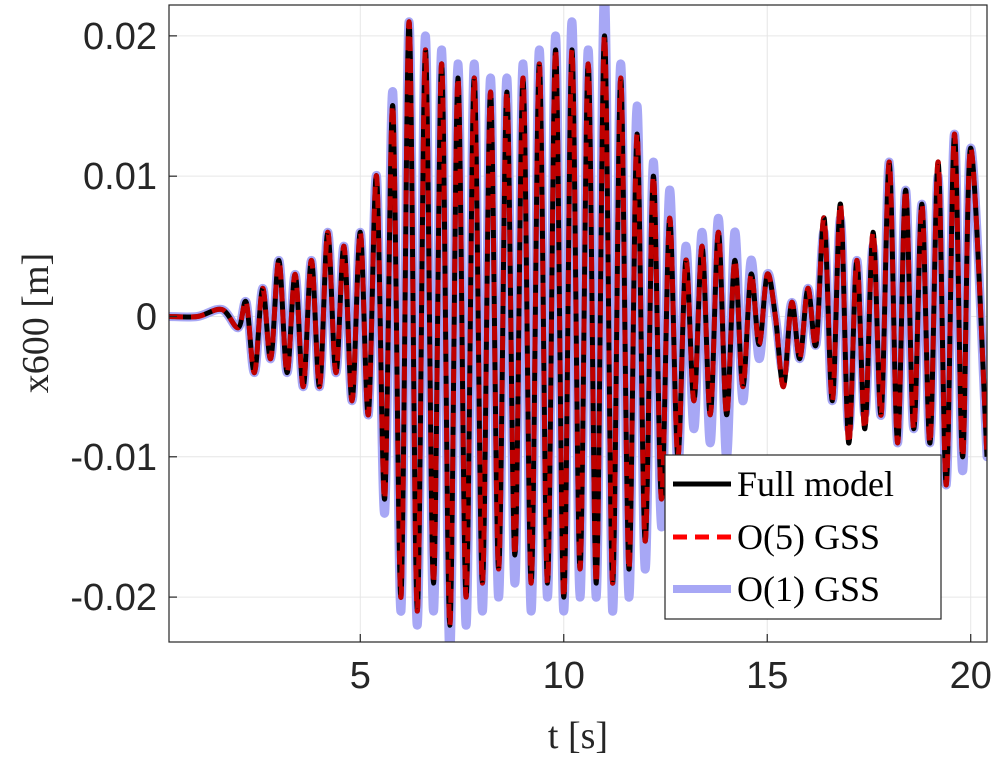 Image resolution: width=996 pixels, height=761 pixels. I want to click on x-tick-label: 5, so click(360, 676).